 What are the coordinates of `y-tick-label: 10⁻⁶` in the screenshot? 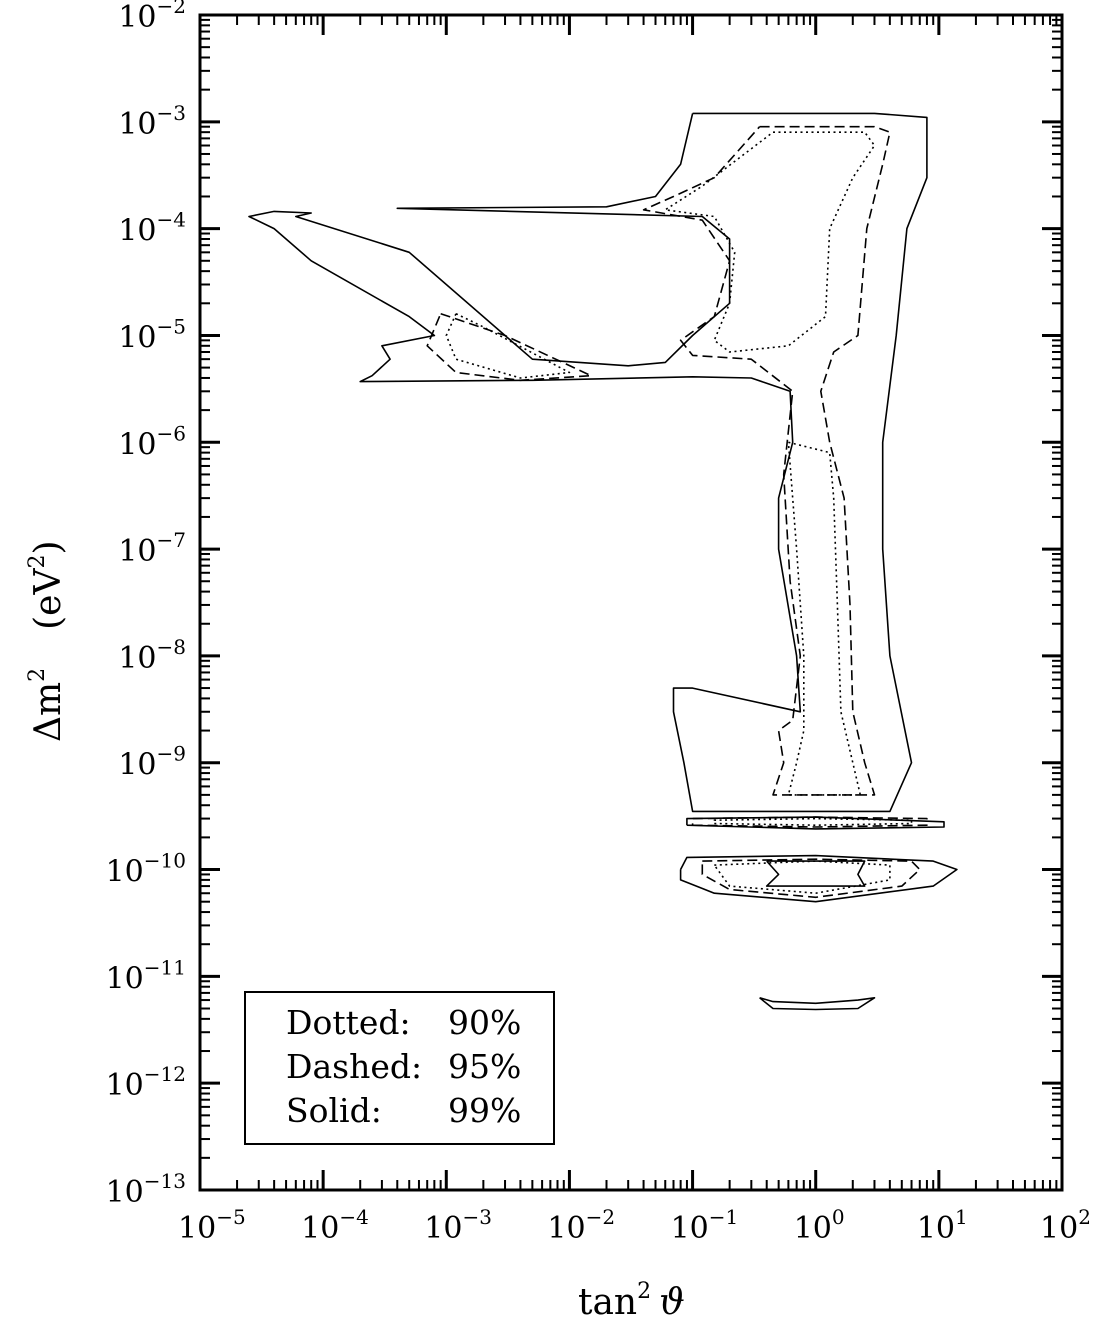 It's located at (152, 441).